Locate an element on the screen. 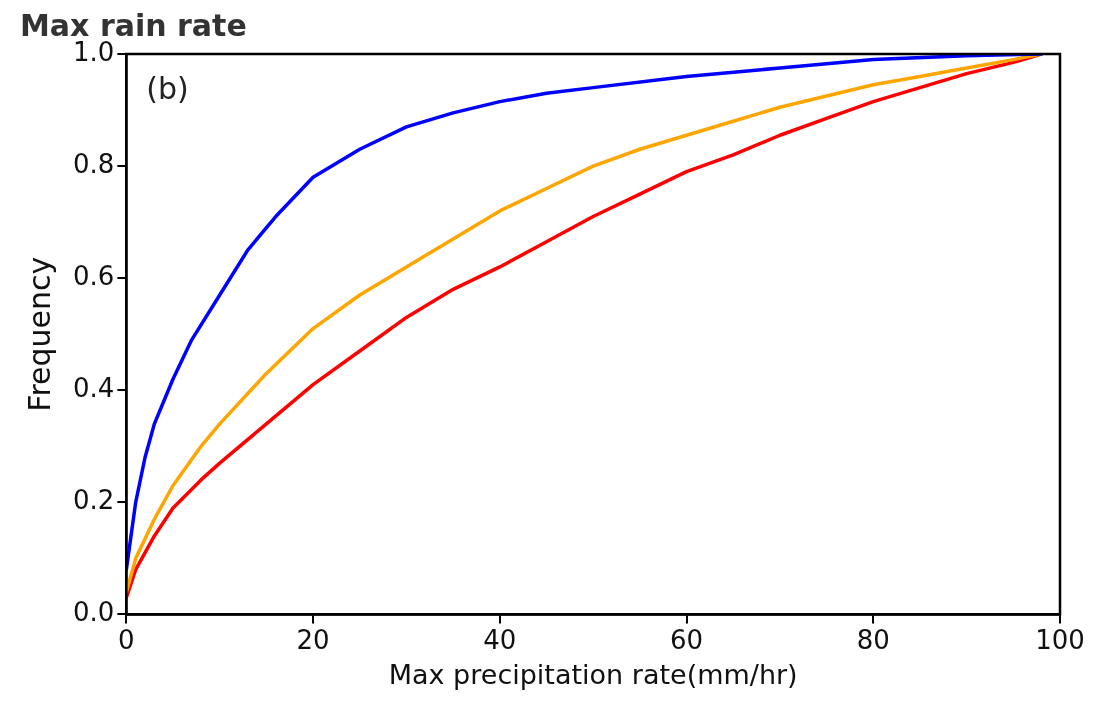 The height and width of the screenshot is (701, 1098). y-tick-label: 0.0 is located at coordinates (93, 612).